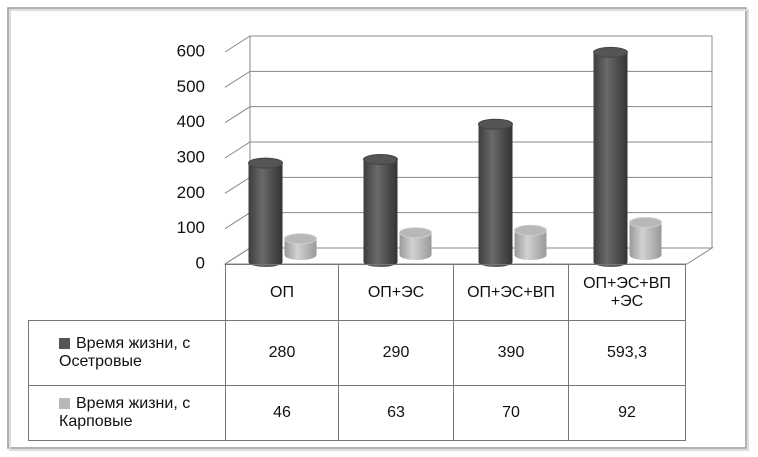  I want to click on y-tick-label: 500, so click(191, 86).